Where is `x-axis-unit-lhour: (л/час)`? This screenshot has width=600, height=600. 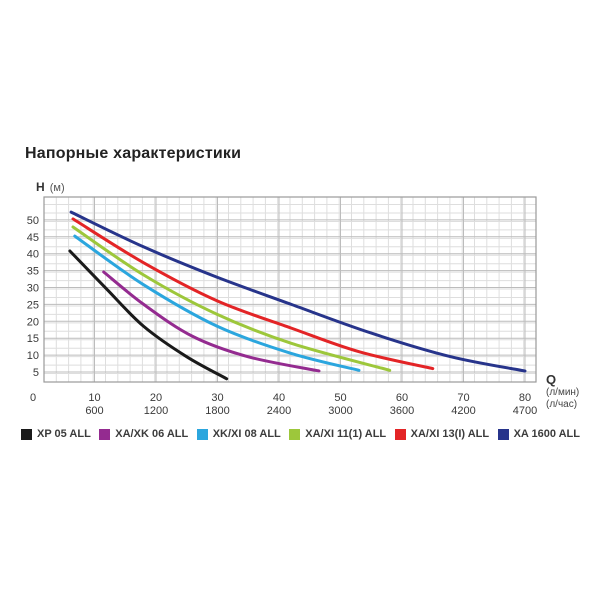
x-axis-unit-lhour: (л/час) is located at coordinates (562, 404).